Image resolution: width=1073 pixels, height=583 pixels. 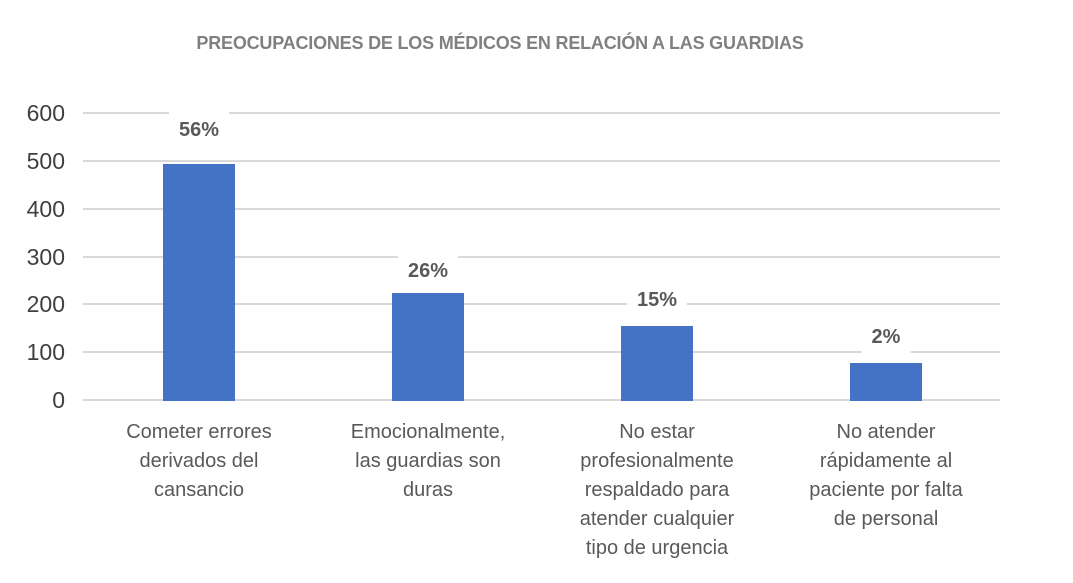 I want to click on y-axis-tick-label: 200, so click(x=45, y=304).